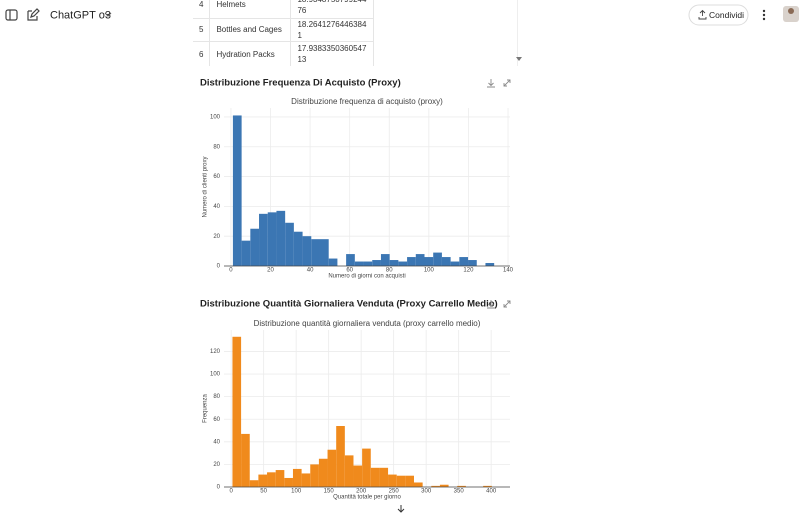 The width and height of the screenshot is (800, 515). Describe the element at coordinates (206, 186) in the screenshot. I see `y-axis-label: Numero di clienti proxy` at that location.